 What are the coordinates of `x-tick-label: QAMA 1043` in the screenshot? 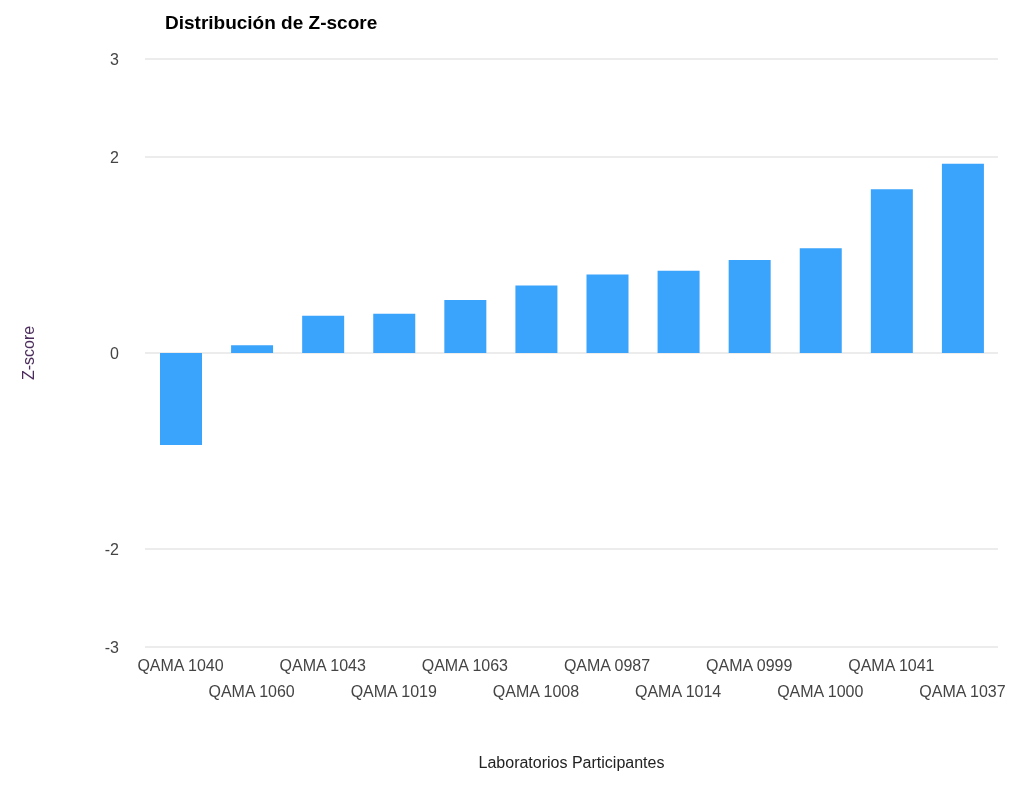 It's located at (322, 665).